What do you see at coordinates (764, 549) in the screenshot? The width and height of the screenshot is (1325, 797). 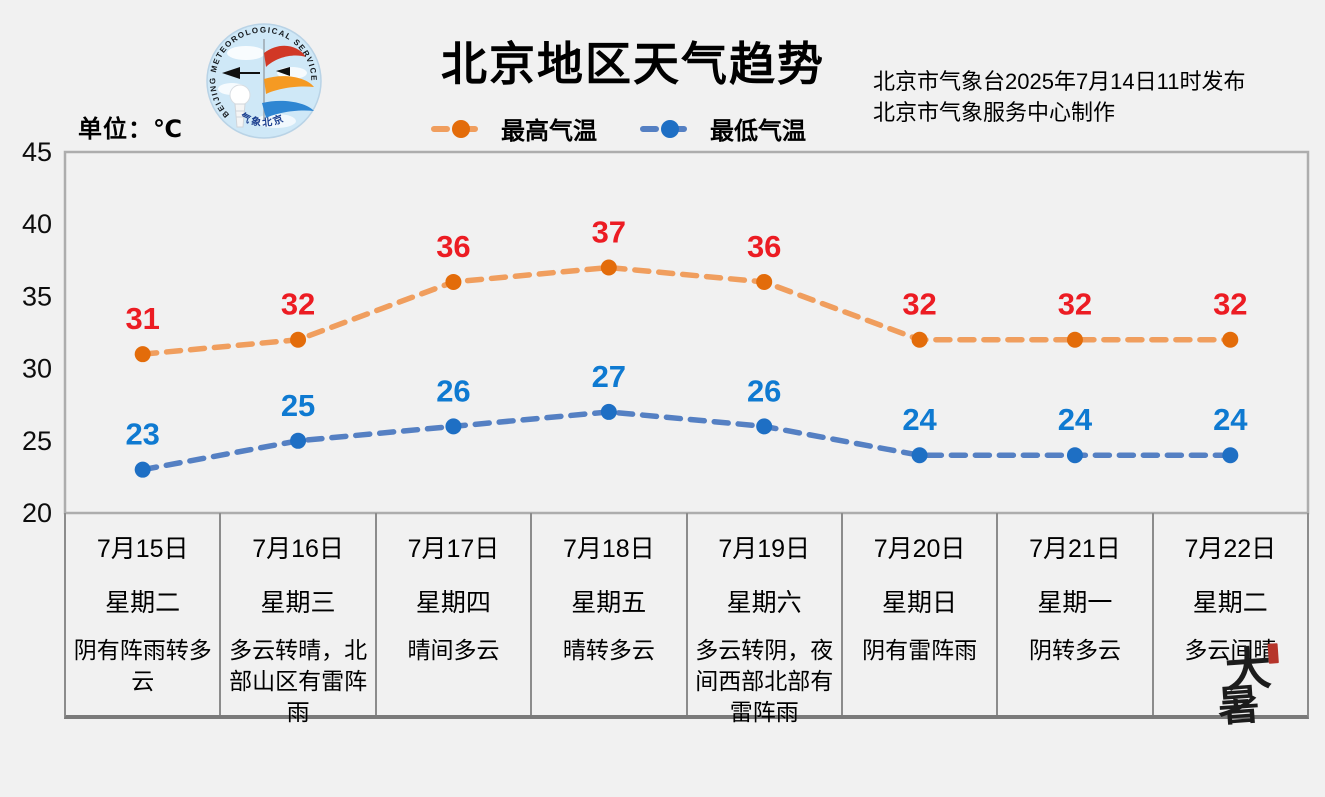 I see `forecast-date: 7月19日` at bounding box center [764, 549].